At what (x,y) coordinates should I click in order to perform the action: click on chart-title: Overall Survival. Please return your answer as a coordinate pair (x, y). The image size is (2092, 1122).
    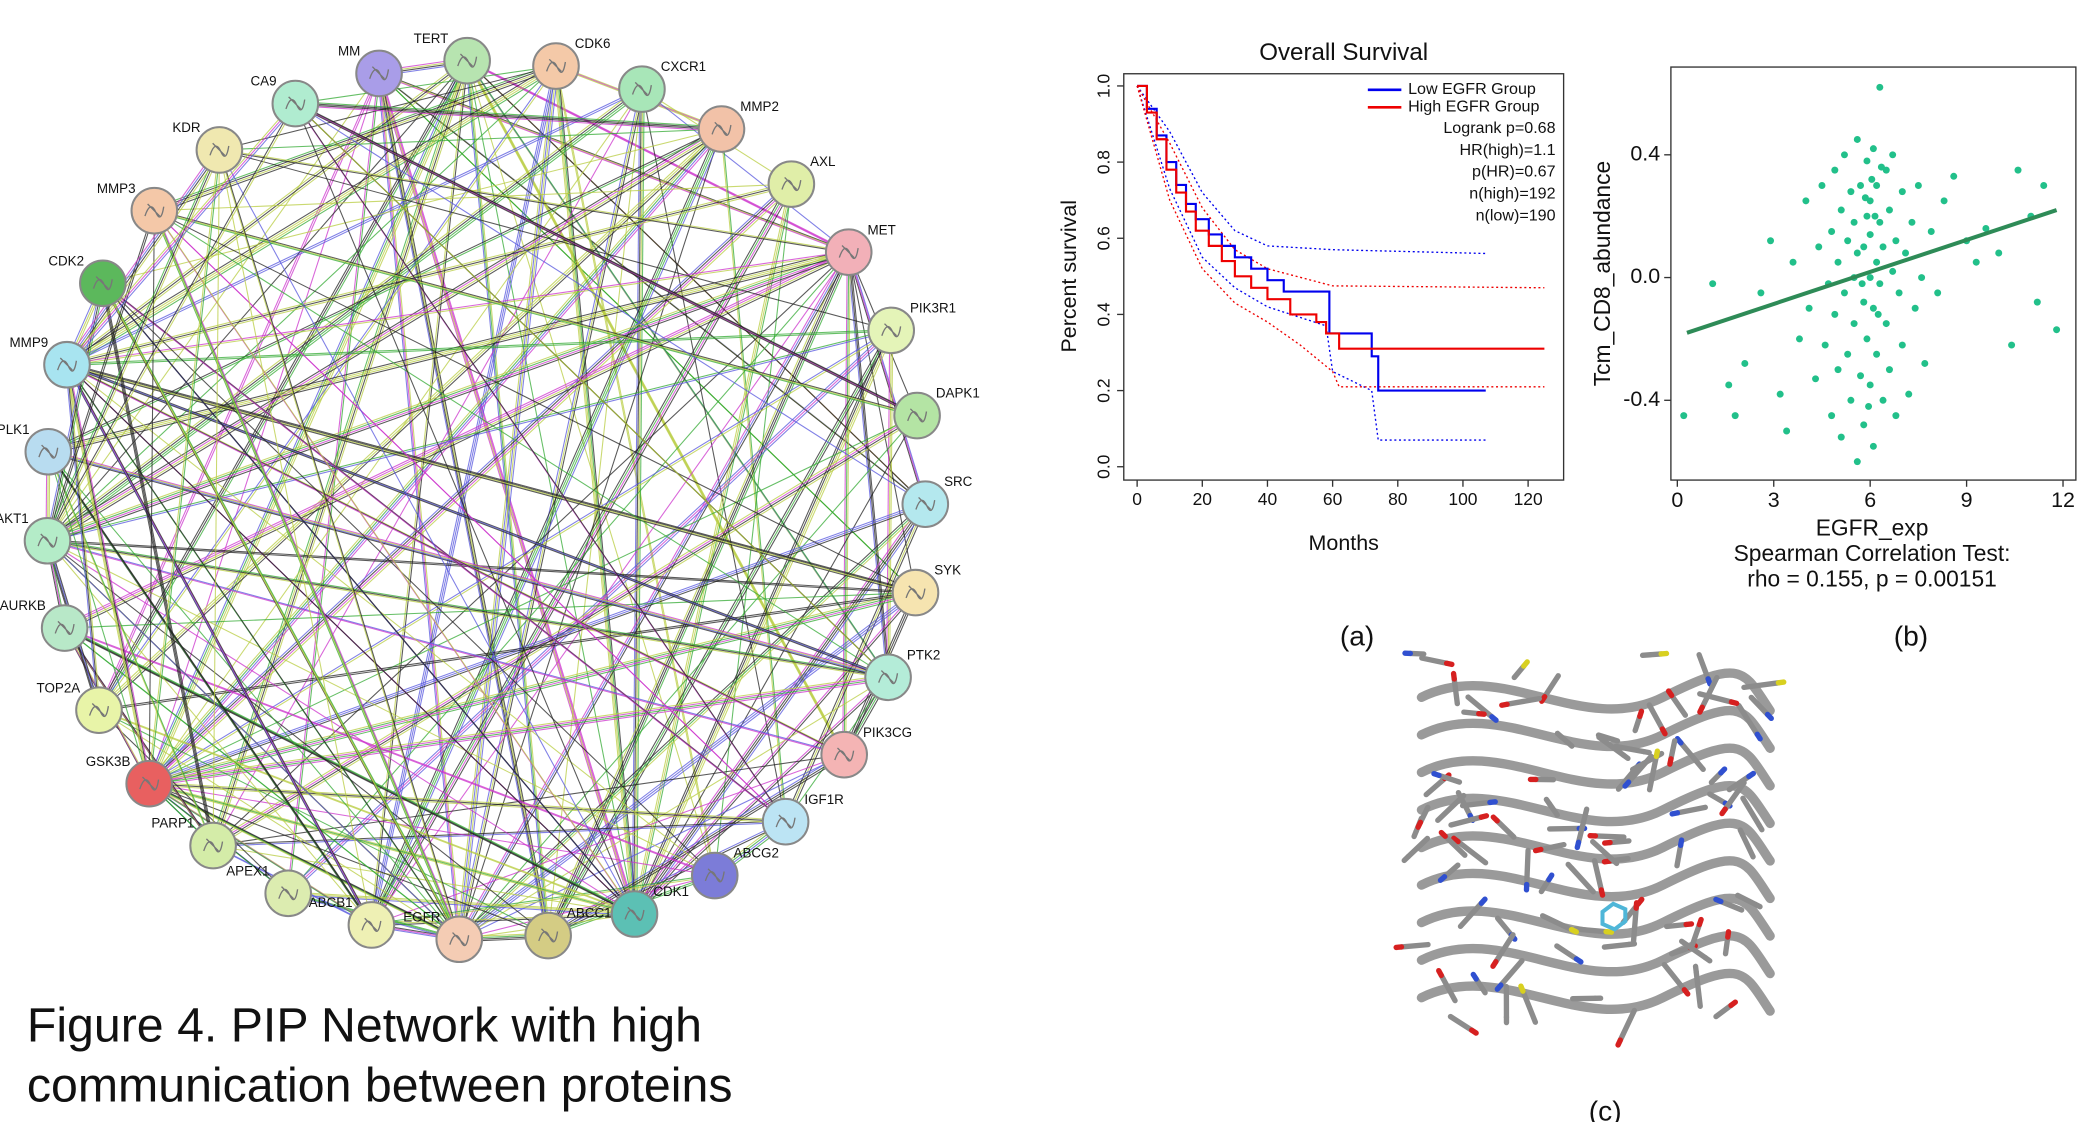
    Looking at the image, I should click on (1343, 52).